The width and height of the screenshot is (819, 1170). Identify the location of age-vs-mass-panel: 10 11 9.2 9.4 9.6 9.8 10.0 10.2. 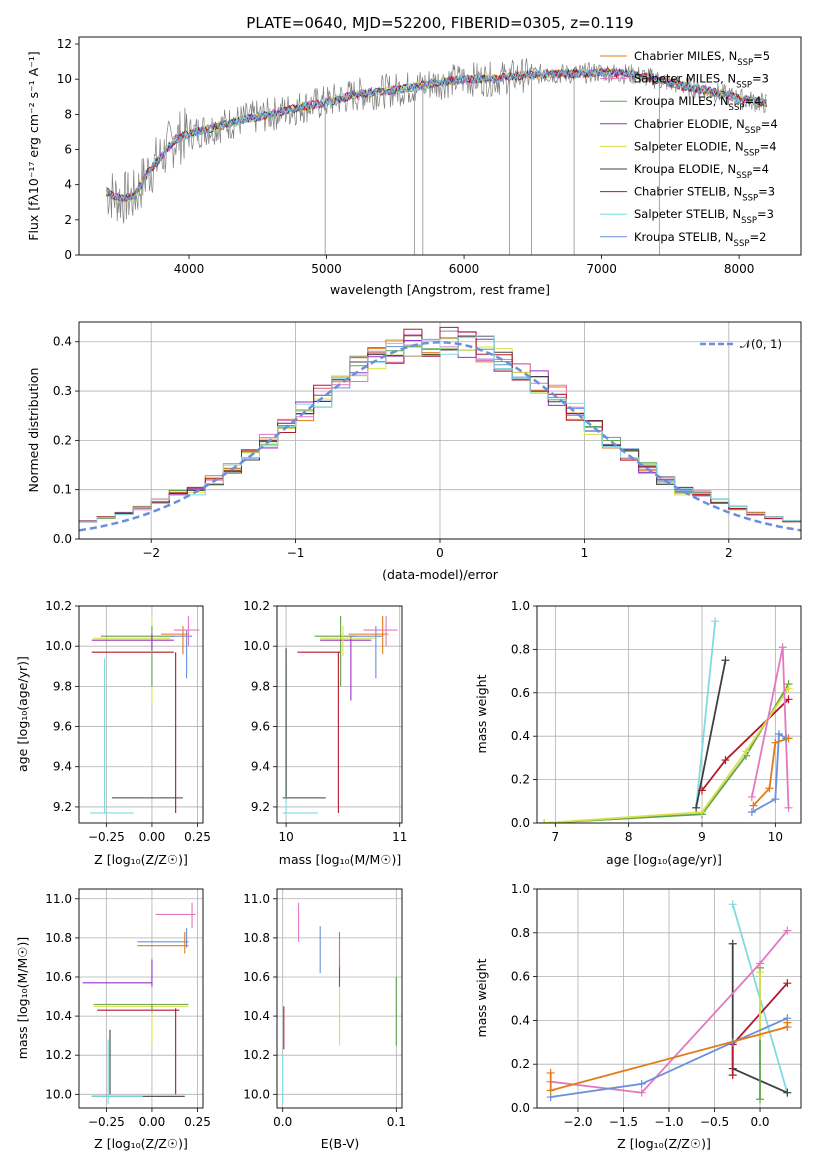
(325, 721).